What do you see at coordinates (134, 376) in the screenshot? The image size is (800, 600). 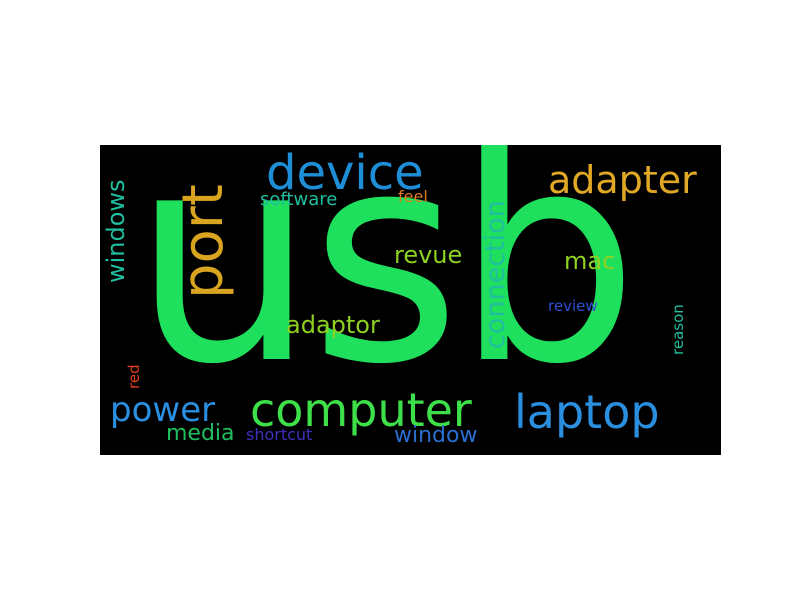 I see `word-red: red` at bounding box center [134, 376].